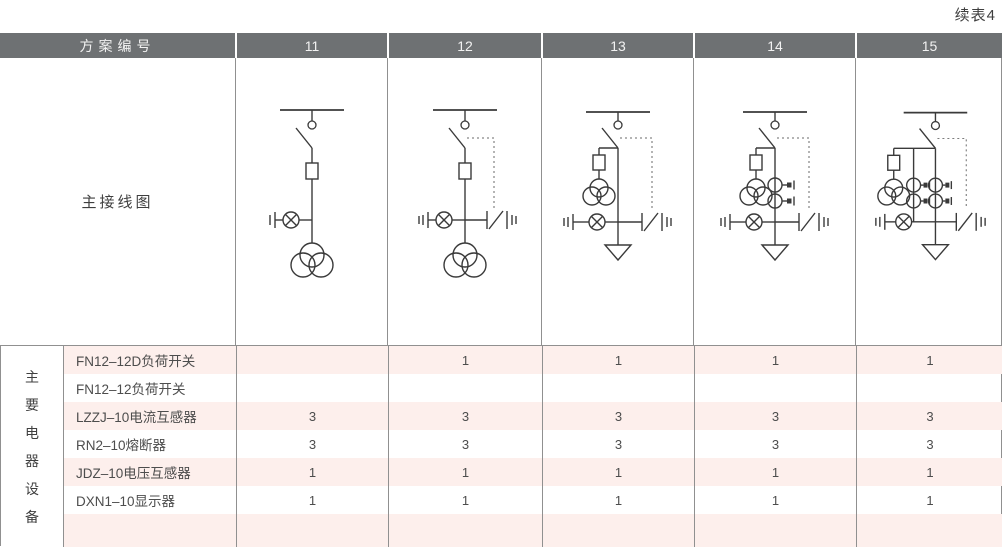 The height and width of the screenshot is (549, 1002). I want to click on equipment-name: LZZJ–10电流互感器, so click(150, 416).